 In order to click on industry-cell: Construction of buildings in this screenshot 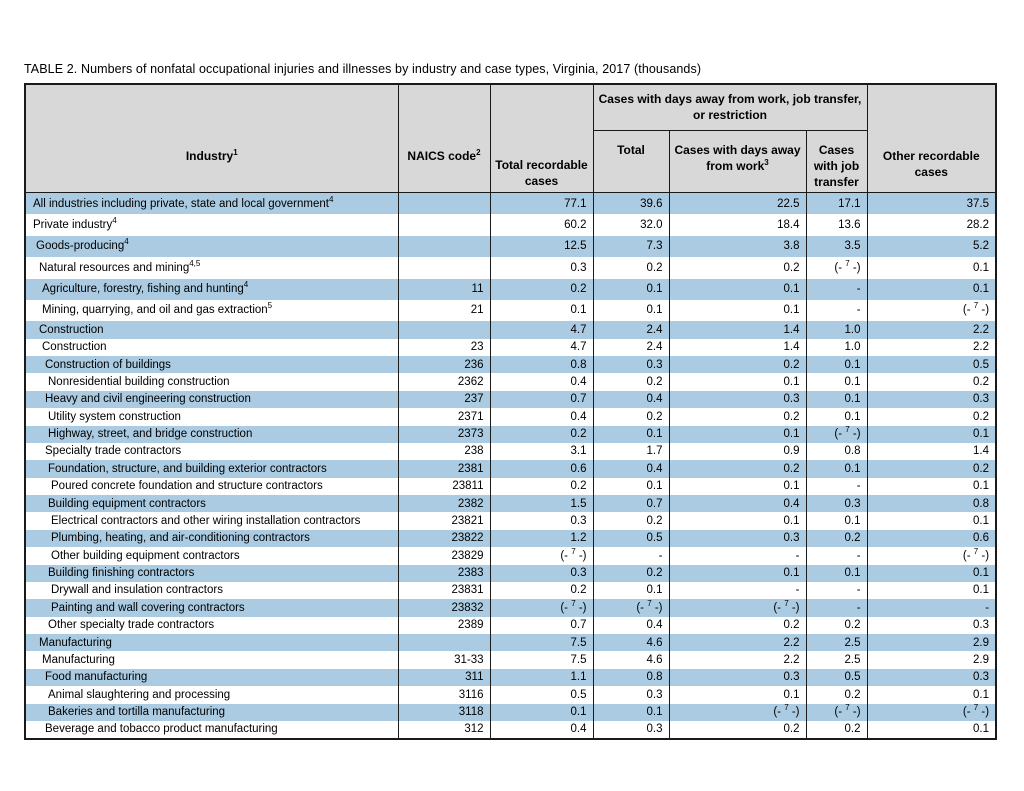, I will do `click(211, 365)`.